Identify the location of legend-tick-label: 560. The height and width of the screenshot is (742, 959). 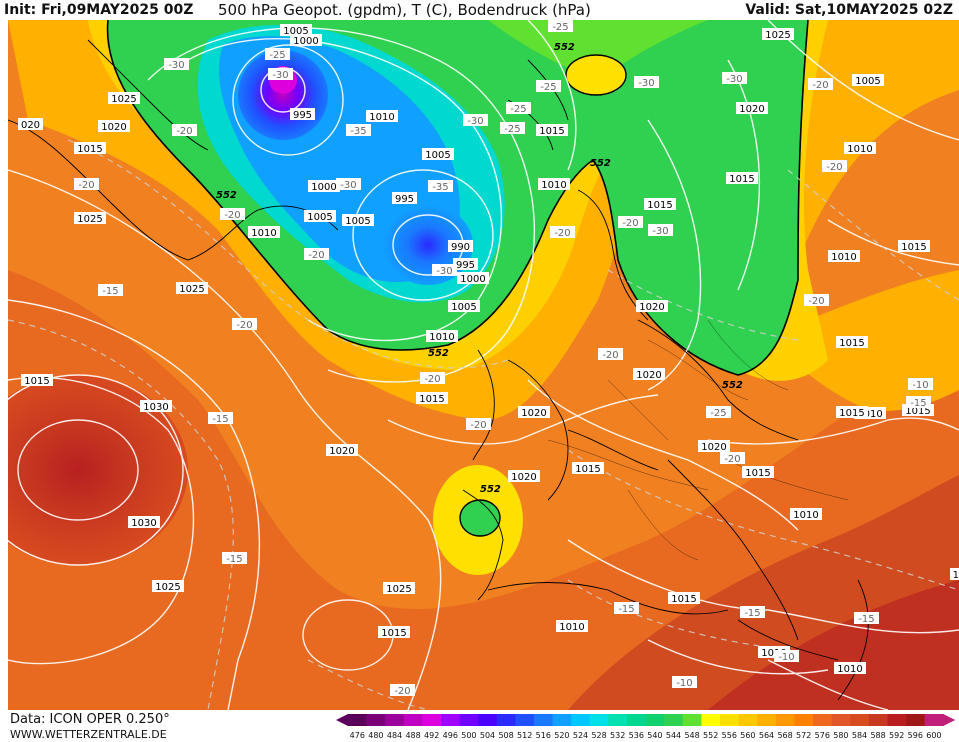
(747, 735).